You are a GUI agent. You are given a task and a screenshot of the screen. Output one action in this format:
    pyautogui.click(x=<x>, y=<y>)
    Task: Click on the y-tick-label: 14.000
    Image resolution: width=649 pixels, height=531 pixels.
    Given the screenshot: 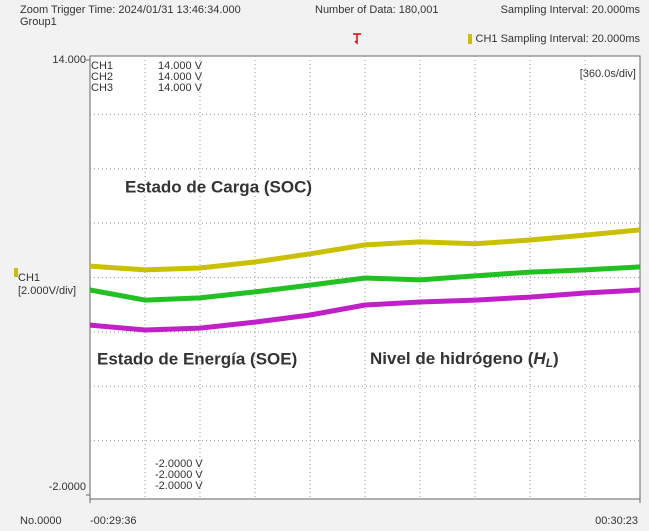 What is the action you would take?
    pyautogui.click(x=69, y=60)
    